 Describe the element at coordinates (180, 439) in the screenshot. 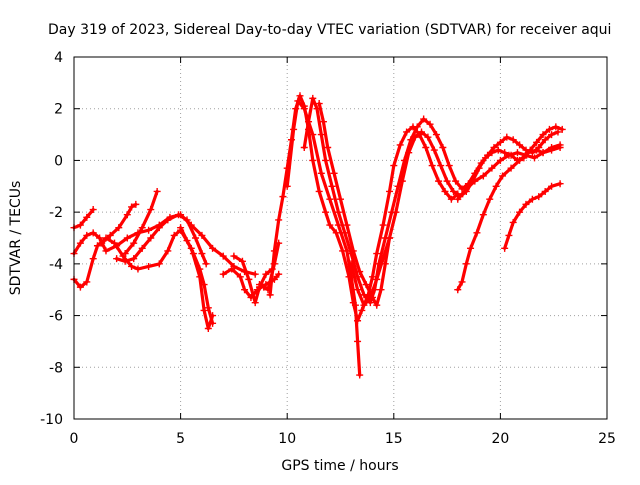

I see `x-tick-label: 5` at that location.